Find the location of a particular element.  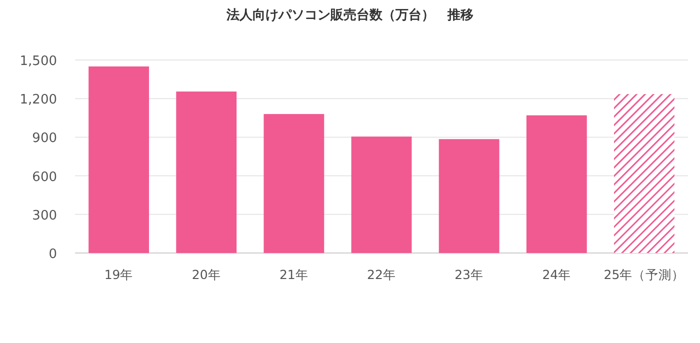

y-tick-label: 300 is located at coordinates (44, 216).